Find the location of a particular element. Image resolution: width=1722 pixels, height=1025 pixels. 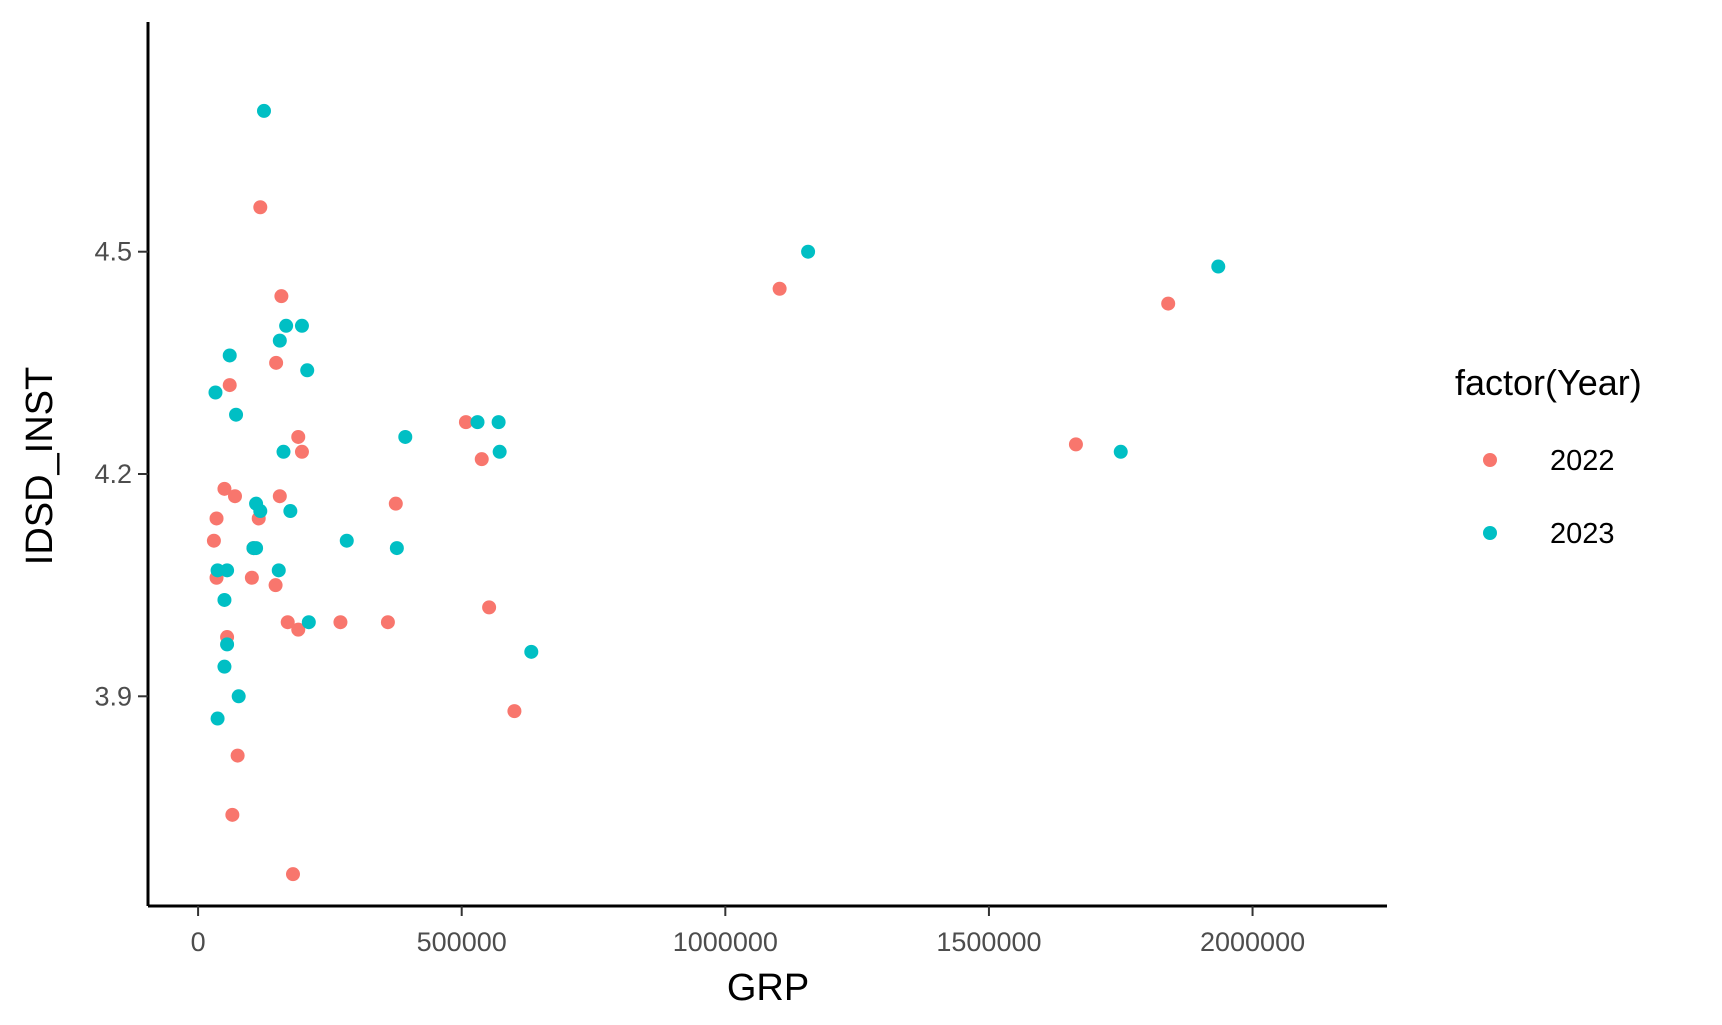

legend: factor(Year) 2022 2023 is located at coordinates (1548, 456).